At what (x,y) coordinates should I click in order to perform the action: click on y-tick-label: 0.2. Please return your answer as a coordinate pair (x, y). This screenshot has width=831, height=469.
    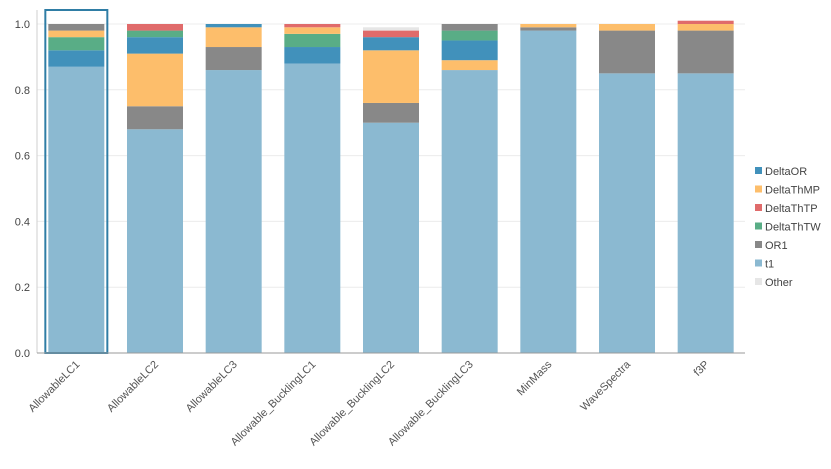
    Looking at the image, I should click on (22, 288).